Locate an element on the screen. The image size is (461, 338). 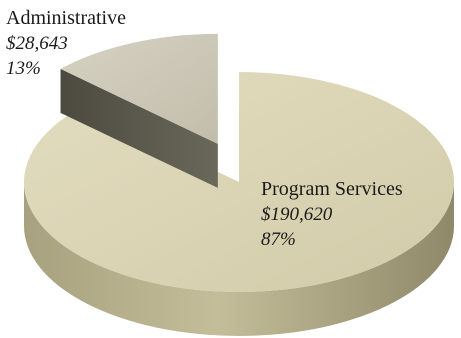
slice-percent: 13% is located at coordinates (23, 68).